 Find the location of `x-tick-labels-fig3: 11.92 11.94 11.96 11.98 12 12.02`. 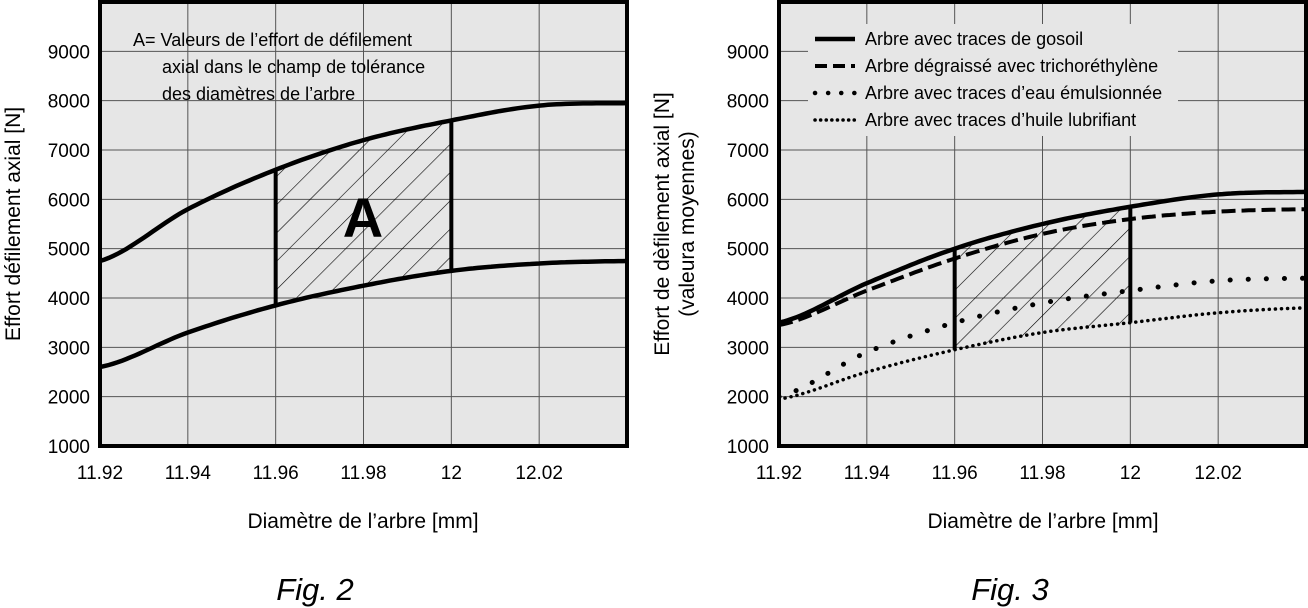

x-tick-labels-fig3: 11.92 11.94 11.96 11.98 12 12.02 is located at coordinates (999, 473).